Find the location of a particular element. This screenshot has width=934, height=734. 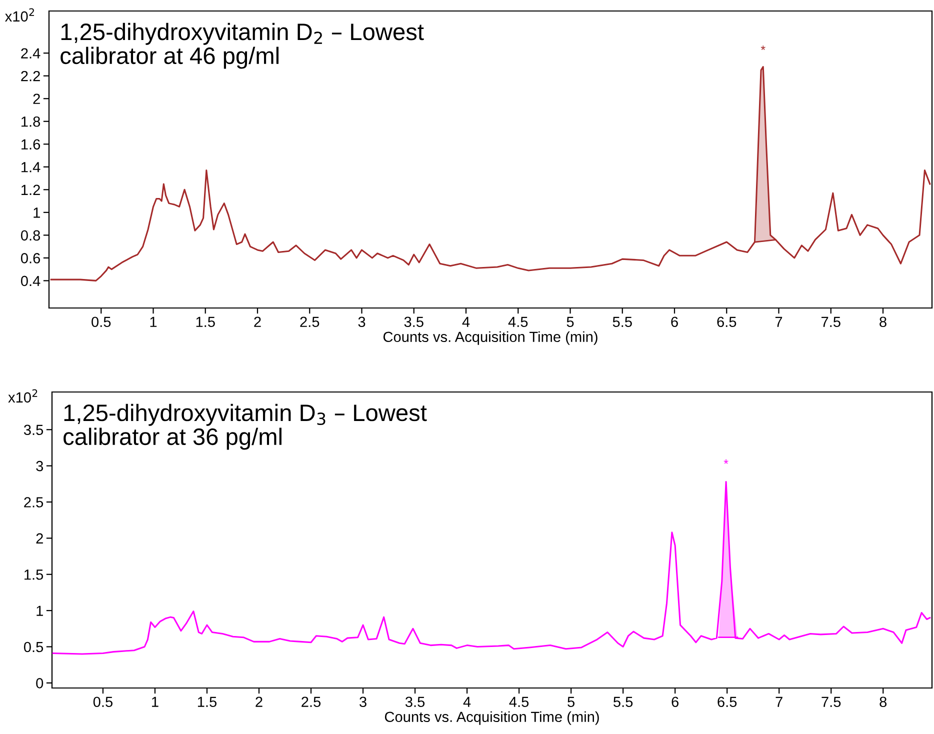

y-tick-label: 1.2 is located at coordinates (31, 189).